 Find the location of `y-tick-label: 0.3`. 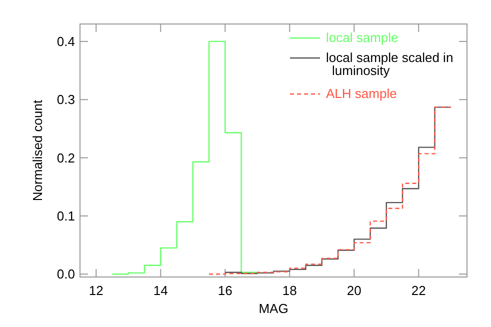

y-tick-label: 0.3 is located at coordinates (65, 100).